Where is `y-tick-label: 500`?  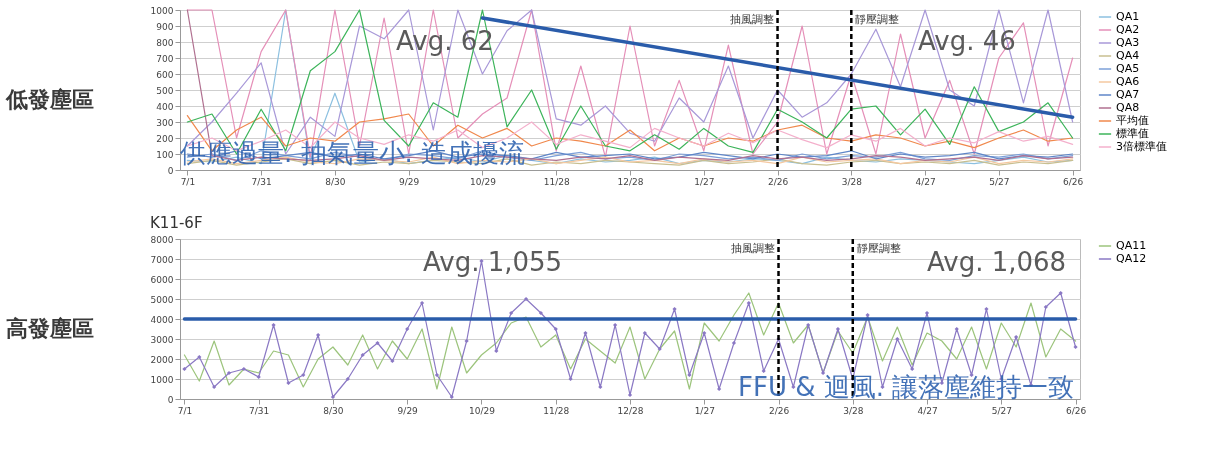 y-tick-label: 500 is located at coordinates (165, 90).